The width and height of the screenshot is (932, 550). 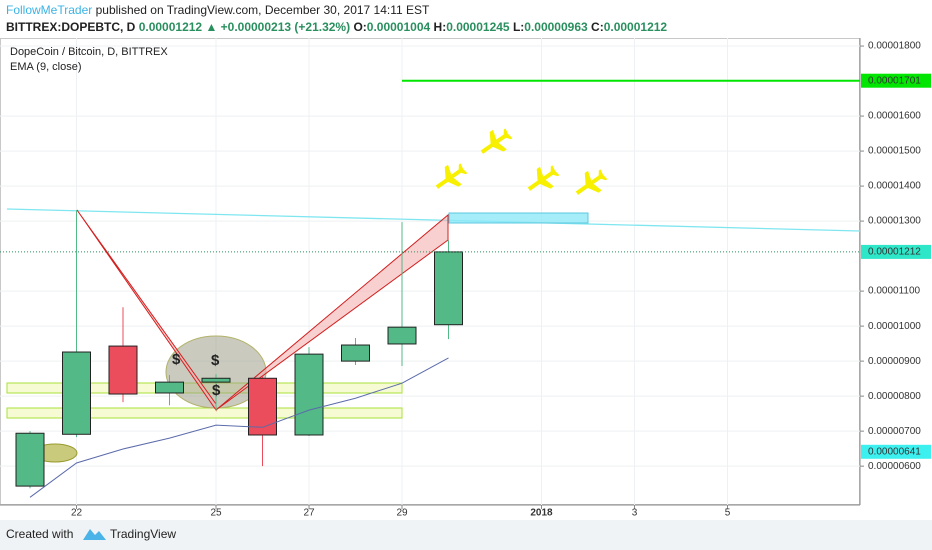 What do you see at coordinates (466, 535) in the screenshot?
I see `footer-bar` at bounding box center [466, 535].